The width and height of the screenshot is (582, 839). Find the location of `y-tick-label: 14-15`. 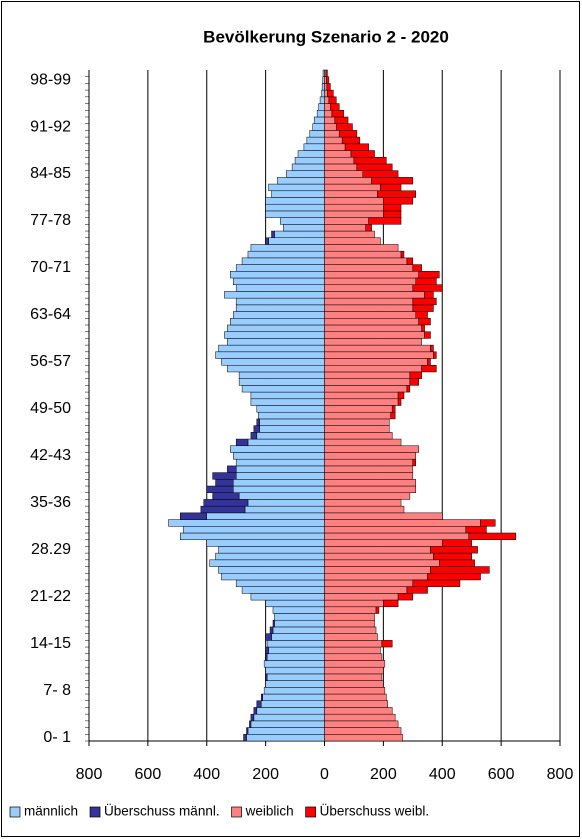

y-tick-label: 14-15 is located at coordinates (50, 643).